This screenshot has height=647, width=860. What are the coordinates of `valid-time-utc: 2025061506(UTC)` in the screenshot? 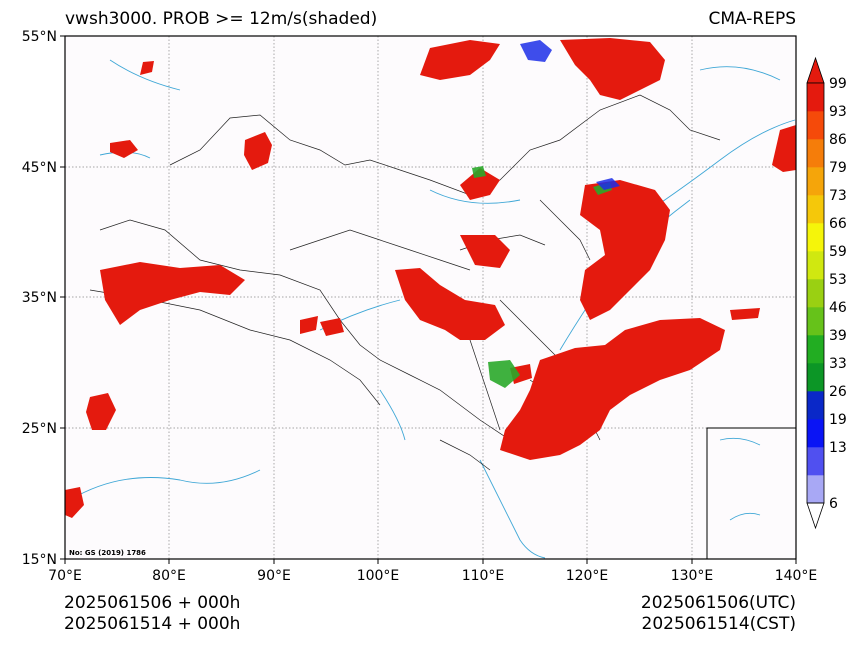 It's located at (718, 603).